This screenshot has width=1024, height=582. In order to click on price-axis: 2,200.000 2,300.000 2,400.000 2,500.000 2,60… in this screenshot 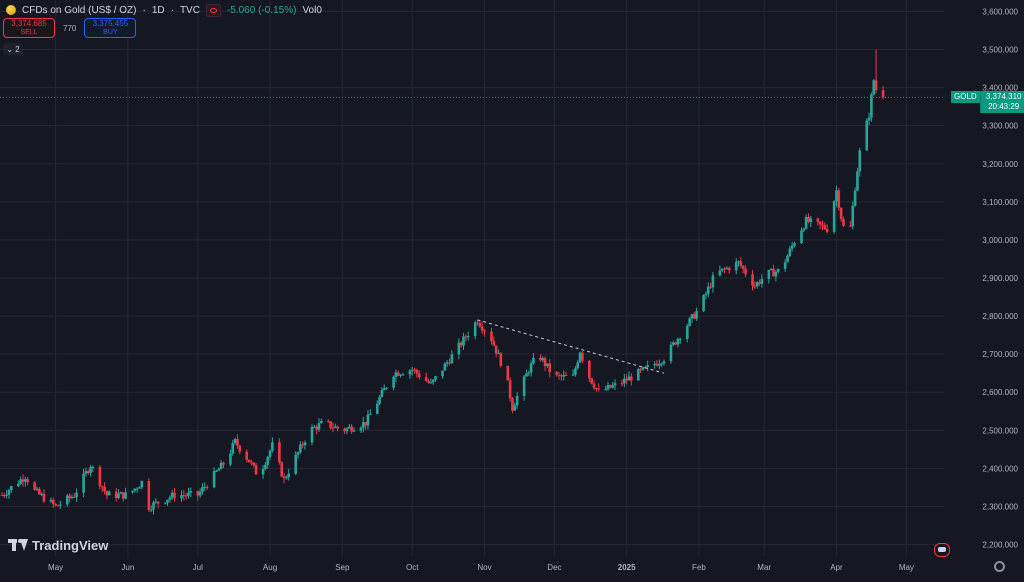, I will do `click(1000, 278)`.